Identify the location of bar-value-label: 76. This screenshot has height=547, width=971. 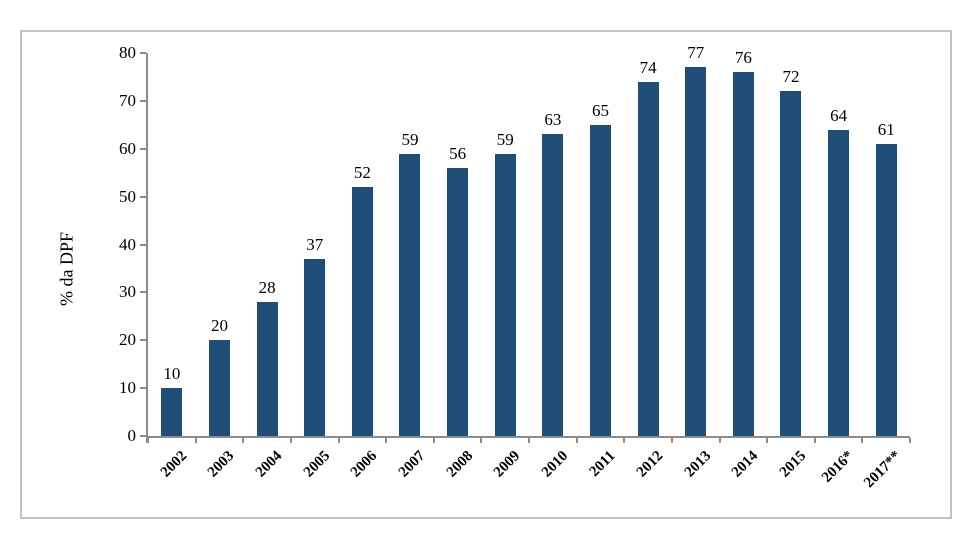
(743, 57).